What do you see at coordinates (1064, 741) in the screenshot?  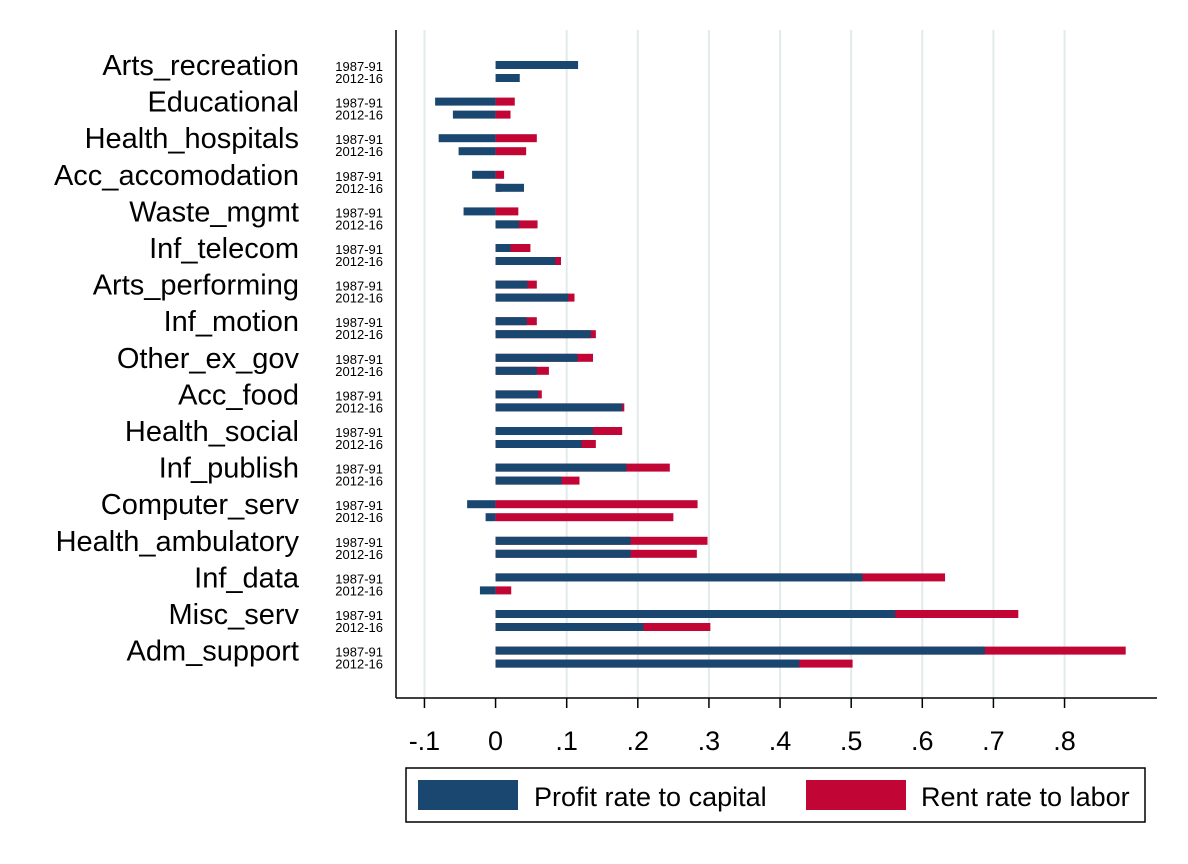 I see `x-tick-label: .8` at bounding box center [1064, 741].